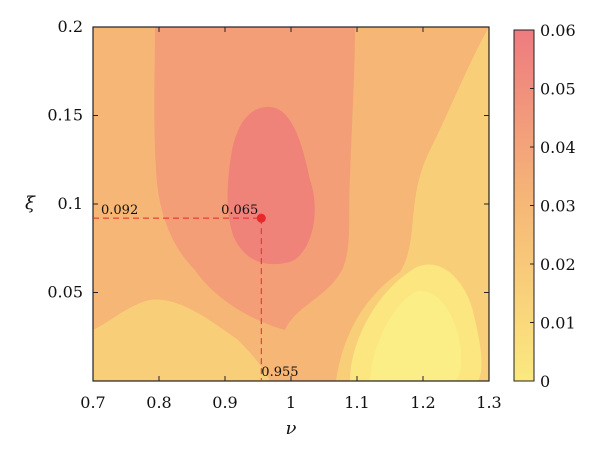 The image size is (600, 455). What do you see at coordinates (158, 402) in the screenshot?
I see `x-tick-label: 0.8` at bounding box center [158, 402].